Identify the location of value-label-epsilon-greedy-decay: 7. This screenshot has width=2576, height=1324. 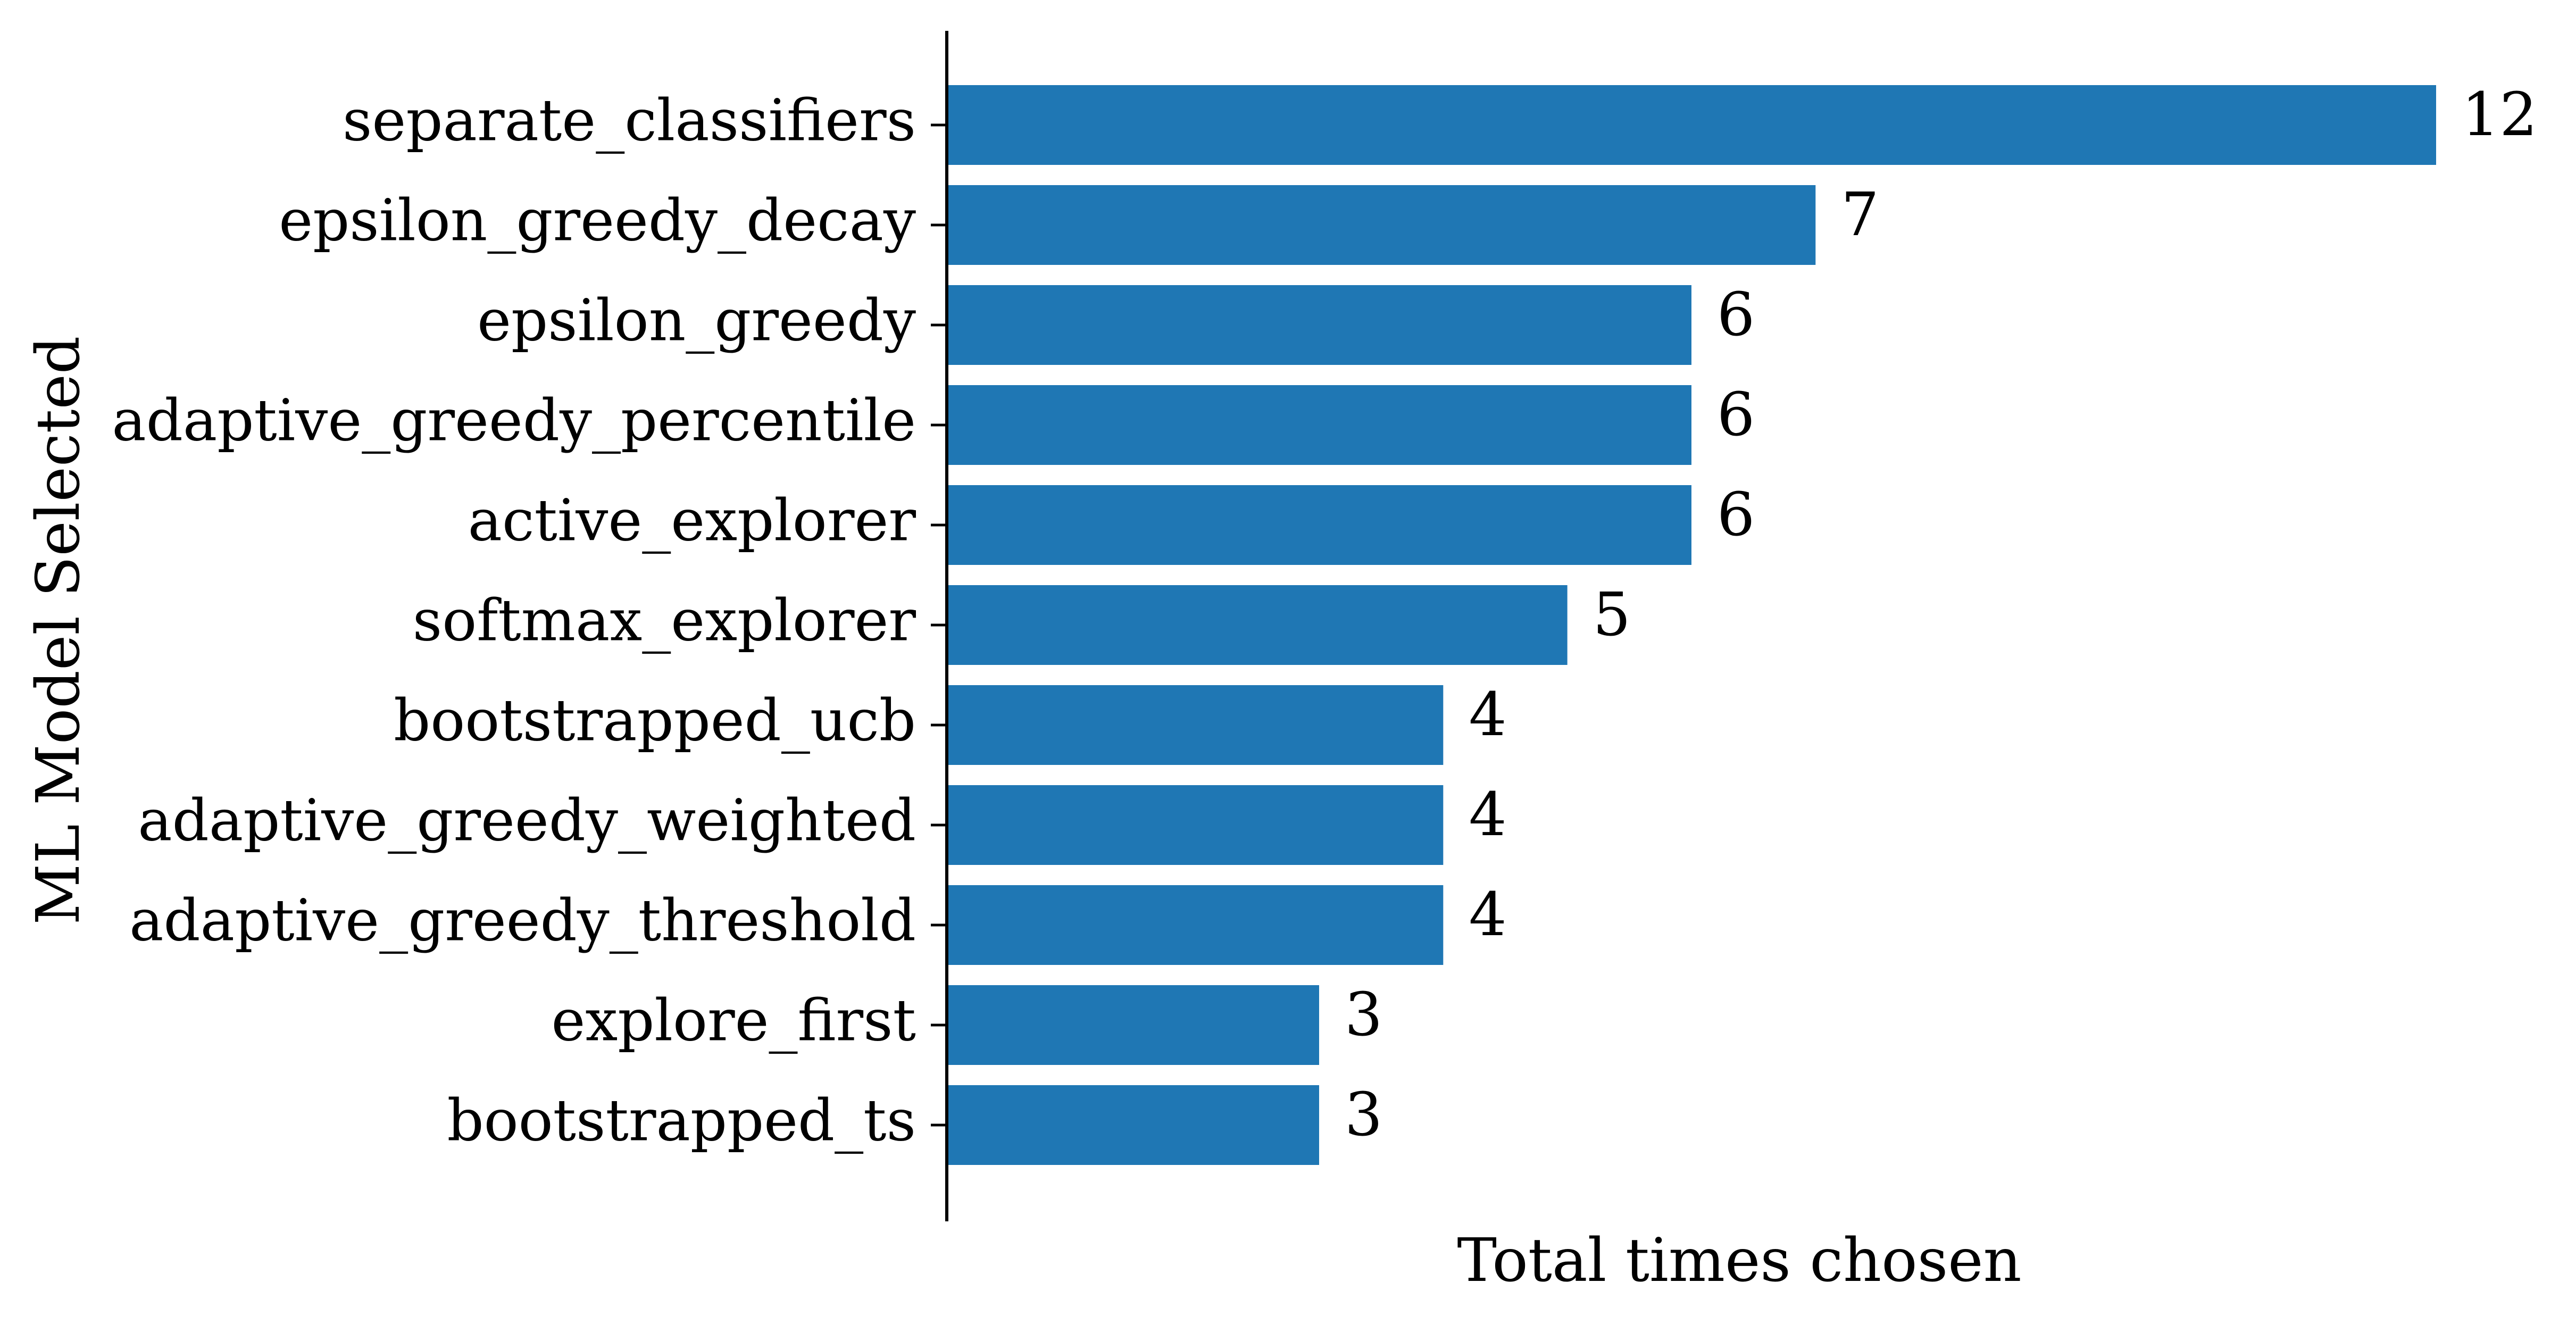
(1860, 214).